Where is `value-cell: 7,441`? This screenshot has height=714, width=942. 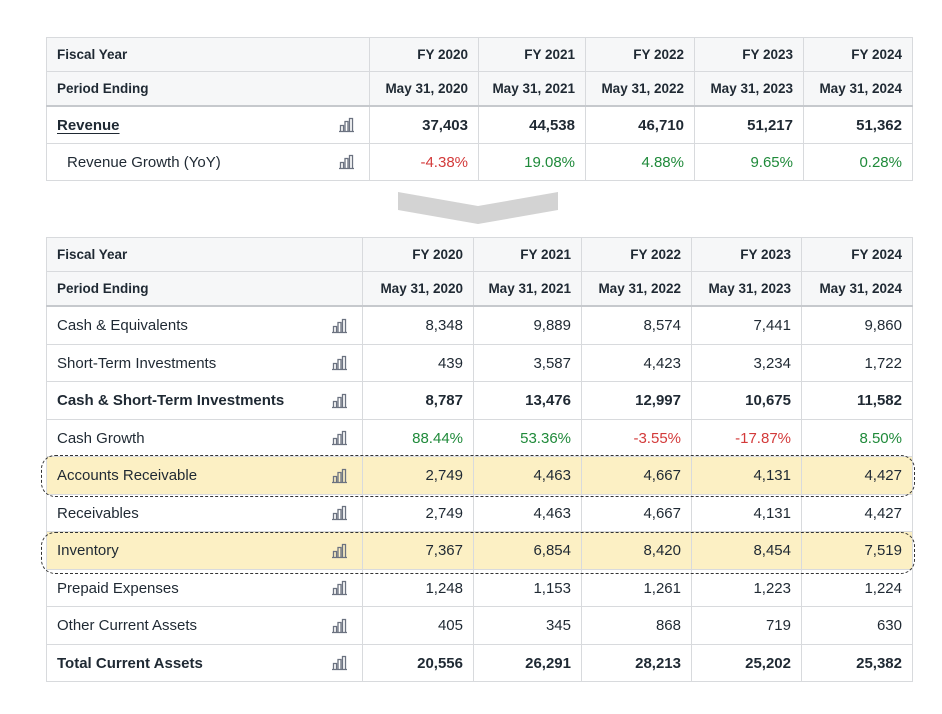 value-cell: 7,441 is located at coordinates (746, 325).